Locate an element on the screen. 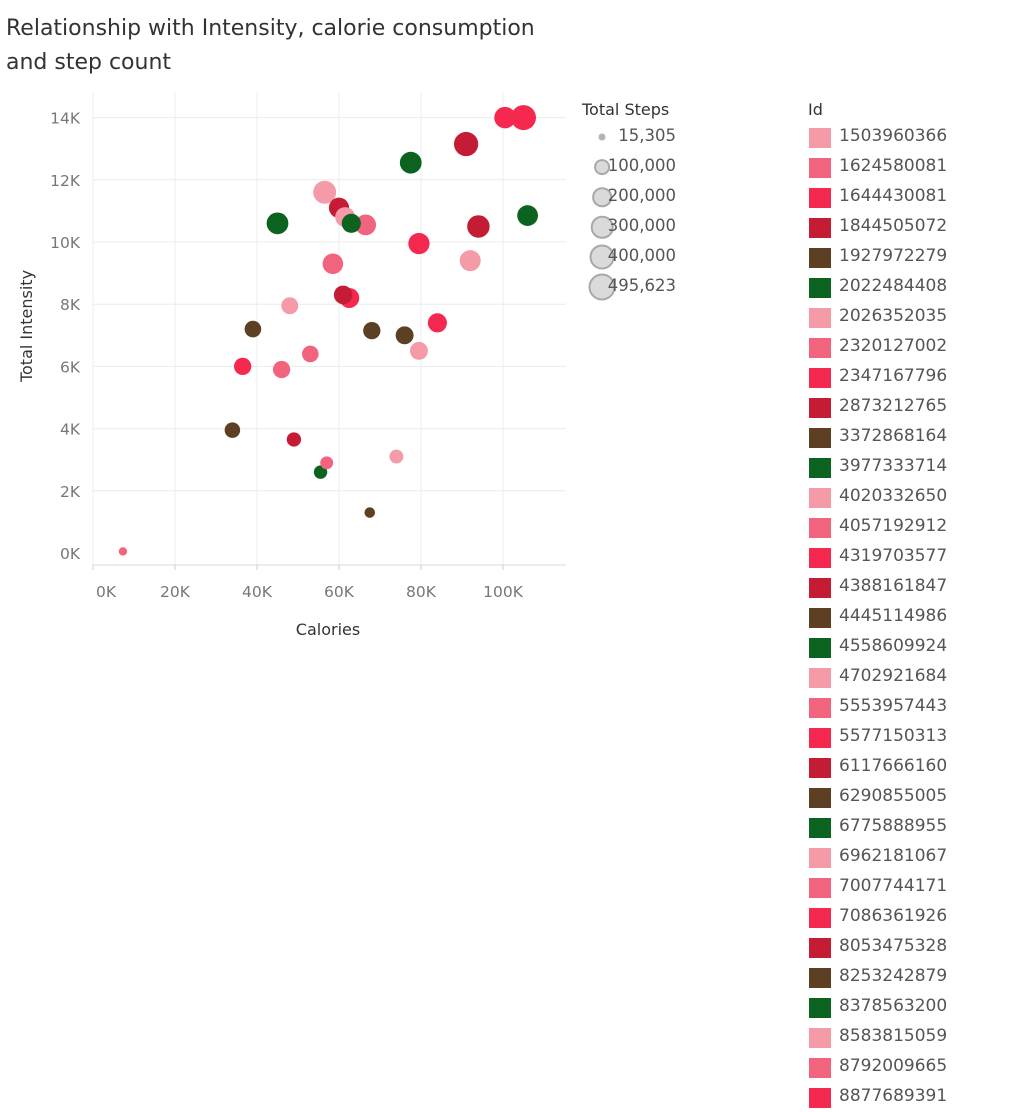 The image size is (1016, 1112). color-legend-item: 8877689391 is located at coordinates (908, 1097).